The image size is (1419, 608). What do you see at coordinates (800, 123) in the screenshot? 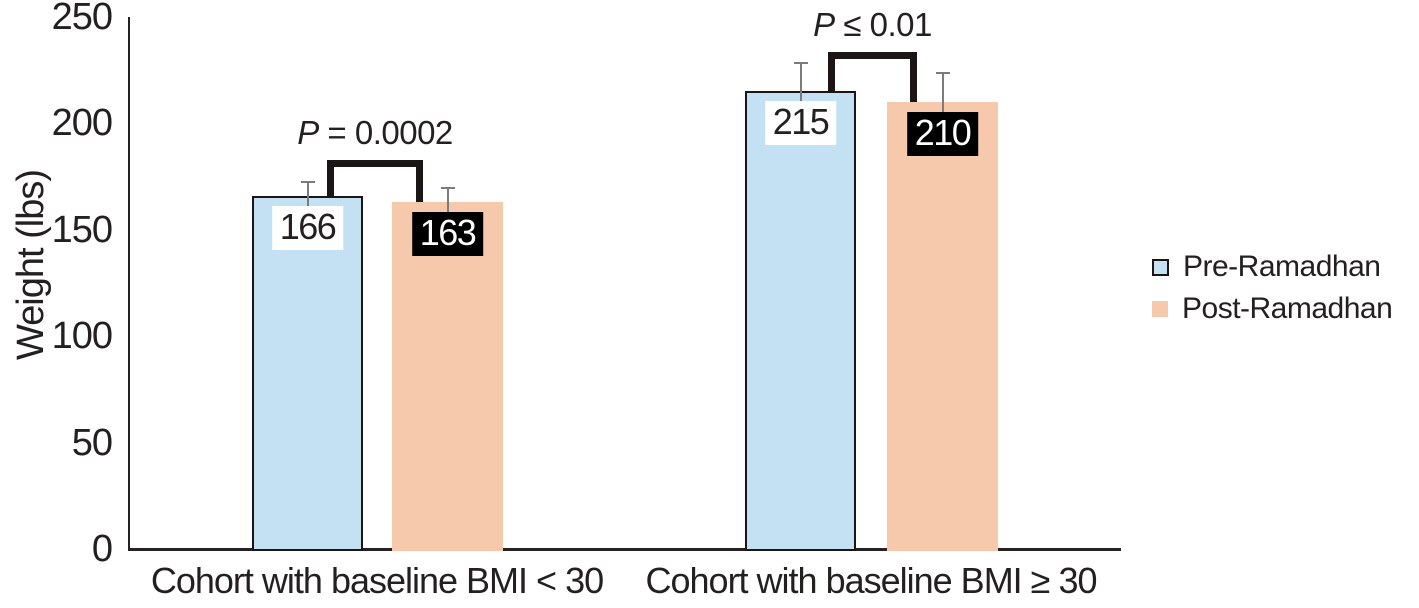
I see `bar-value-label: 215` at bounding box center [800, 123].